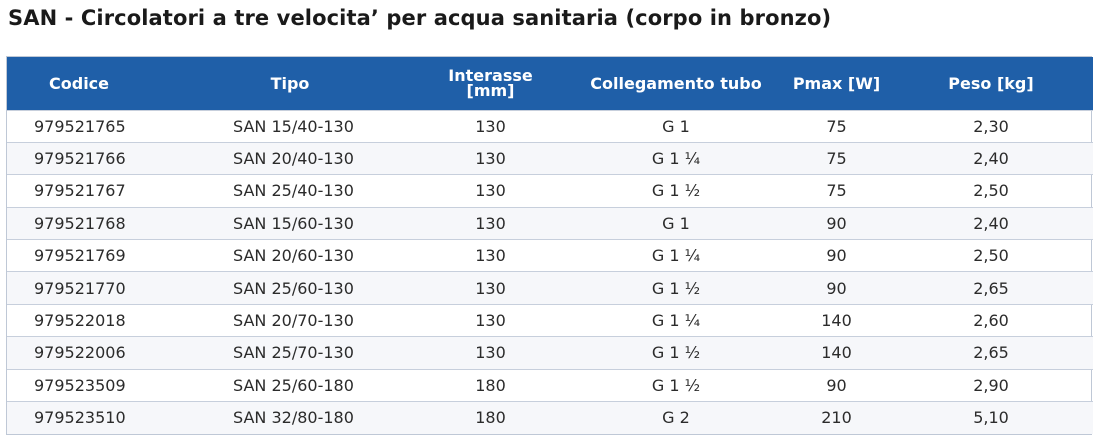 This screenshot has width=1102, height=442. What do you see at coordinates (290, 83) in the screenshot?
I see `column-header-tipo: Tipo` at bounding box center [290, 83].